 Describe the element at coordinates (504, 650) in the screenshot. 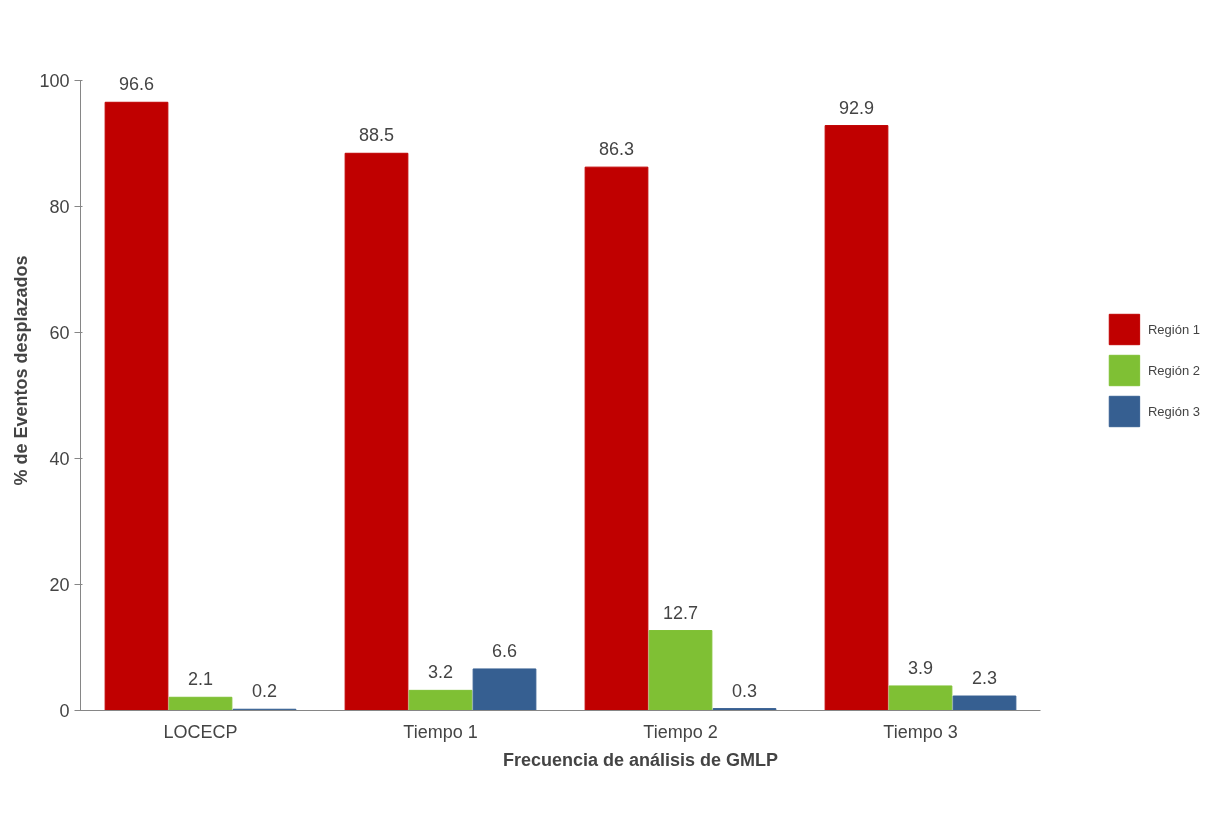

I see `data-label: 6.6` at that location.